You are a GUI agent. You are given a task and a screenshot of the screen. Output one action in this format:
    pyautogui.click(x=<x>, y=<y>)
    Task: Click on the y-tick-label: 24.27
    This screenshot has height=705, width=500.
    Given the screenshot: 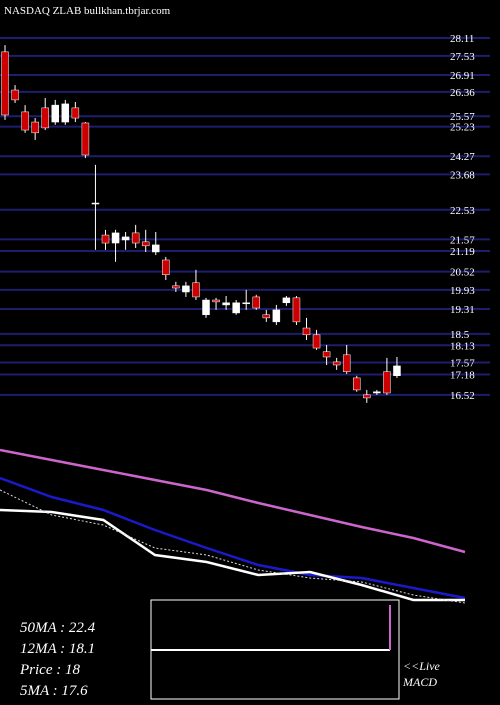 What is the action you would take?
    pyautogui.click(x=462, y=157)
    